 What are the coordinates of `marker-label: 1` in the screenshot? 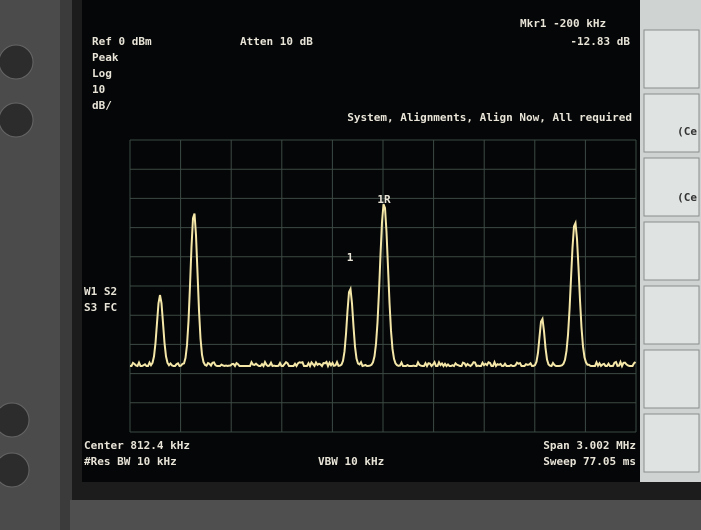 It's located at (350, 257).